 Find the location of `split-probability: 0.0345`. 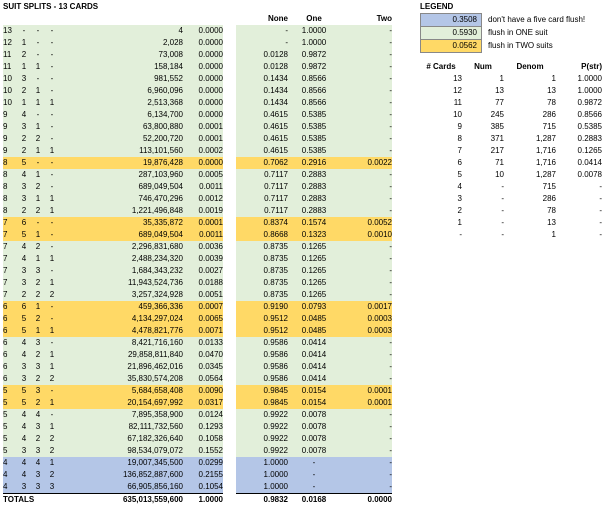

split-probability: 0.0345 is located at coordinates (210, 366).